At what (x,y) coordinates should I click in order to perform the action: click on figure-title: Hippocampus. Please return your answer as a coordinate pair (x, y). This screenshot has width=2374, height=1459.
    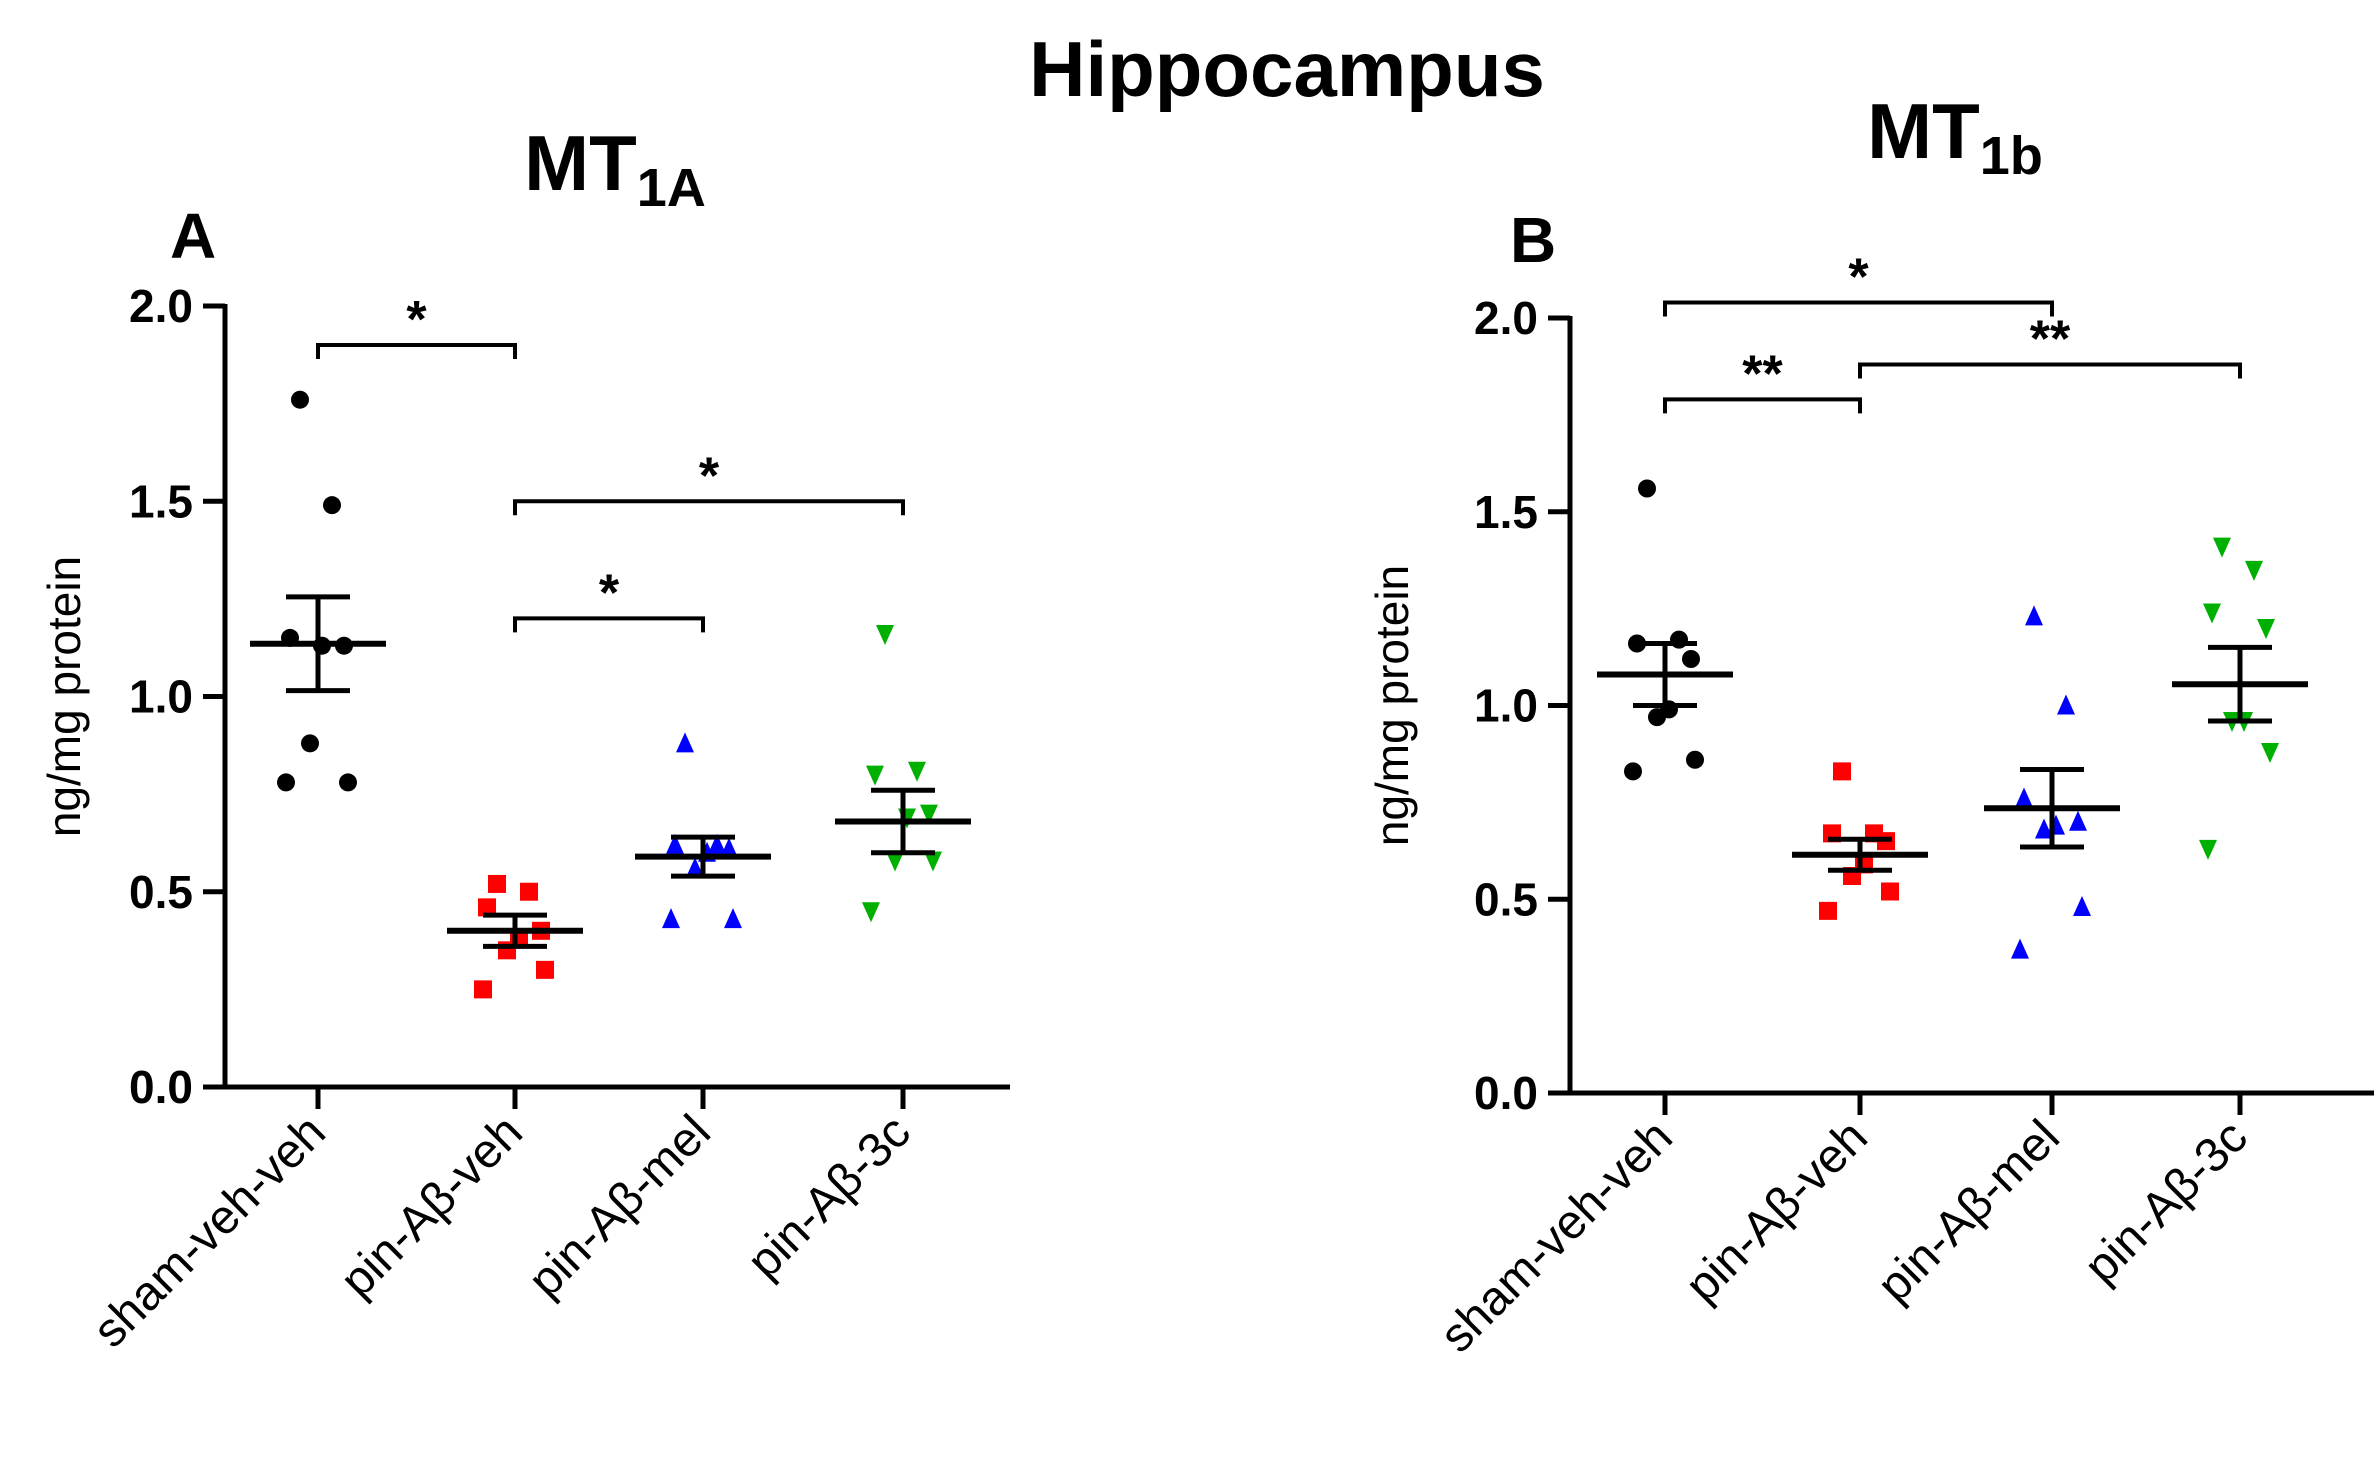
    Looking at the image, I should click on (1287, 69).